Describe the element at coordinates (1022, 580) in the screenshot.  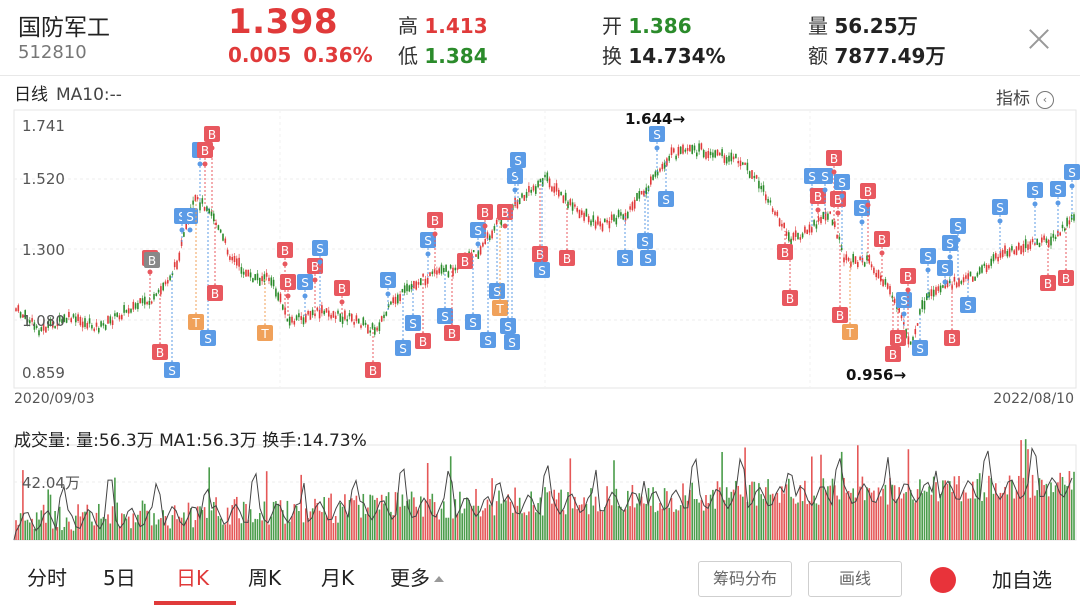
I see `add-watchlist-button: 加自选` at that location.